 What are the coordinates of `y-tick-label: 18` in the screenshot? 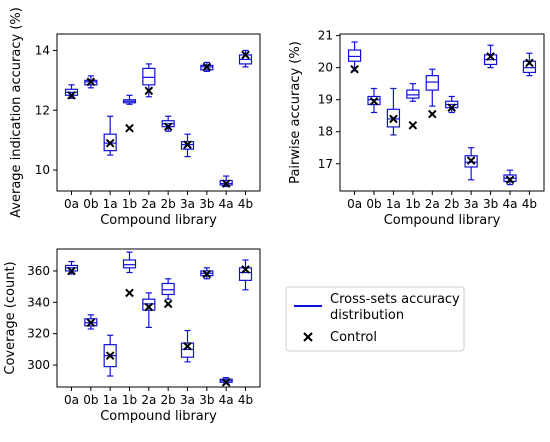 It's located at (325, 132).